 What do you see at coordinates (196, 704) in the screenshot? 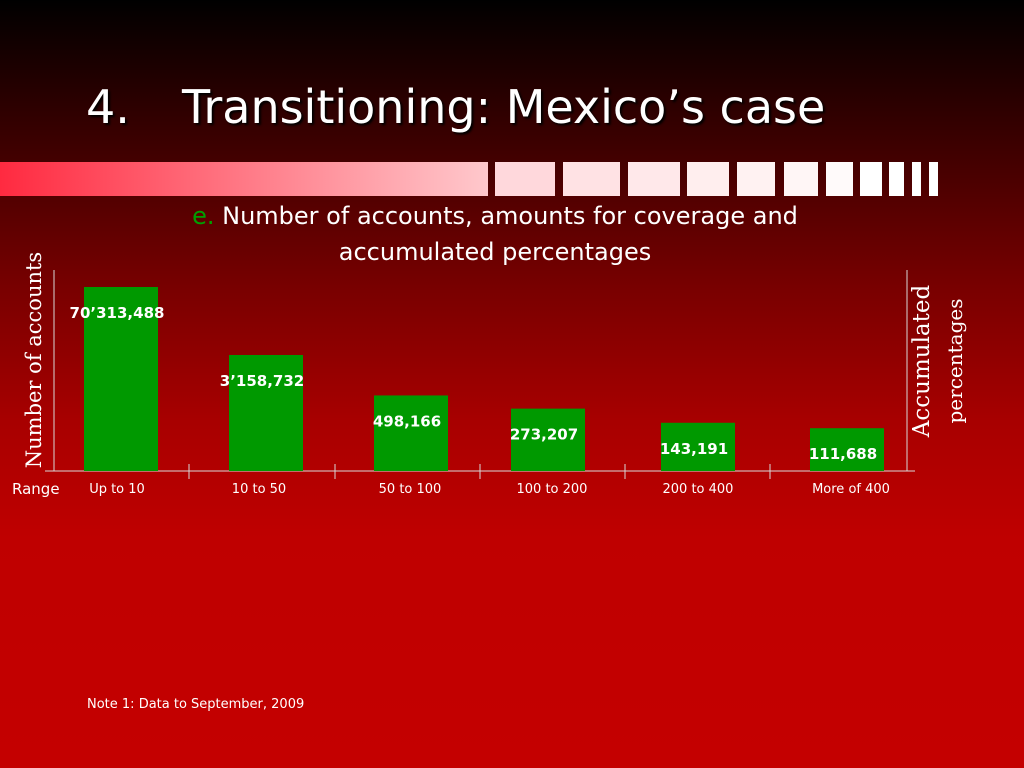
I see `footnote: Note 1: Data to September, 2009` at bounding box center [196, 704].